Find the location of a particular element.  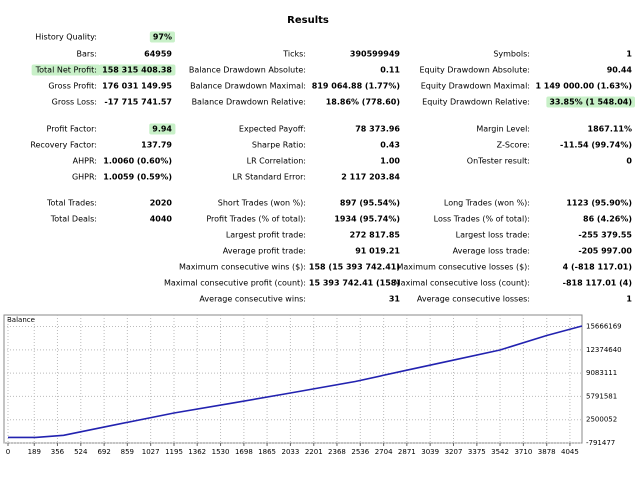

field-label: Margin Level: is located at coordinates (503, 129).